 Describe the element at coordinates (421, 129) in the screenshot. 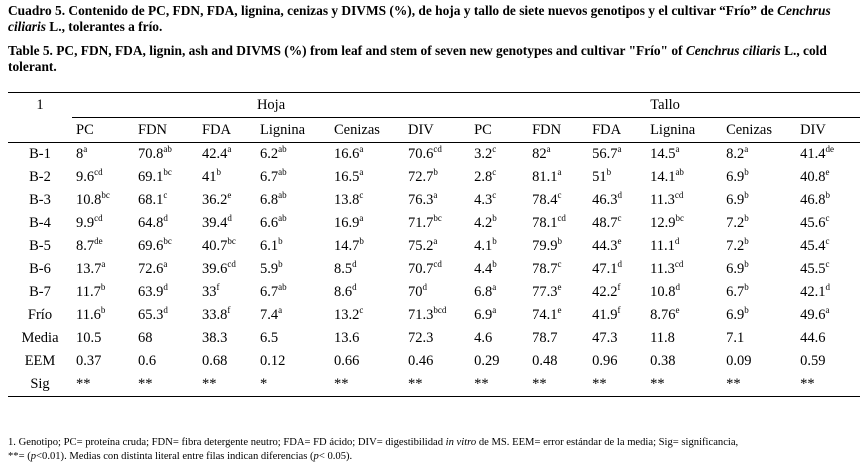

I see `column-header: DIV` at that location.